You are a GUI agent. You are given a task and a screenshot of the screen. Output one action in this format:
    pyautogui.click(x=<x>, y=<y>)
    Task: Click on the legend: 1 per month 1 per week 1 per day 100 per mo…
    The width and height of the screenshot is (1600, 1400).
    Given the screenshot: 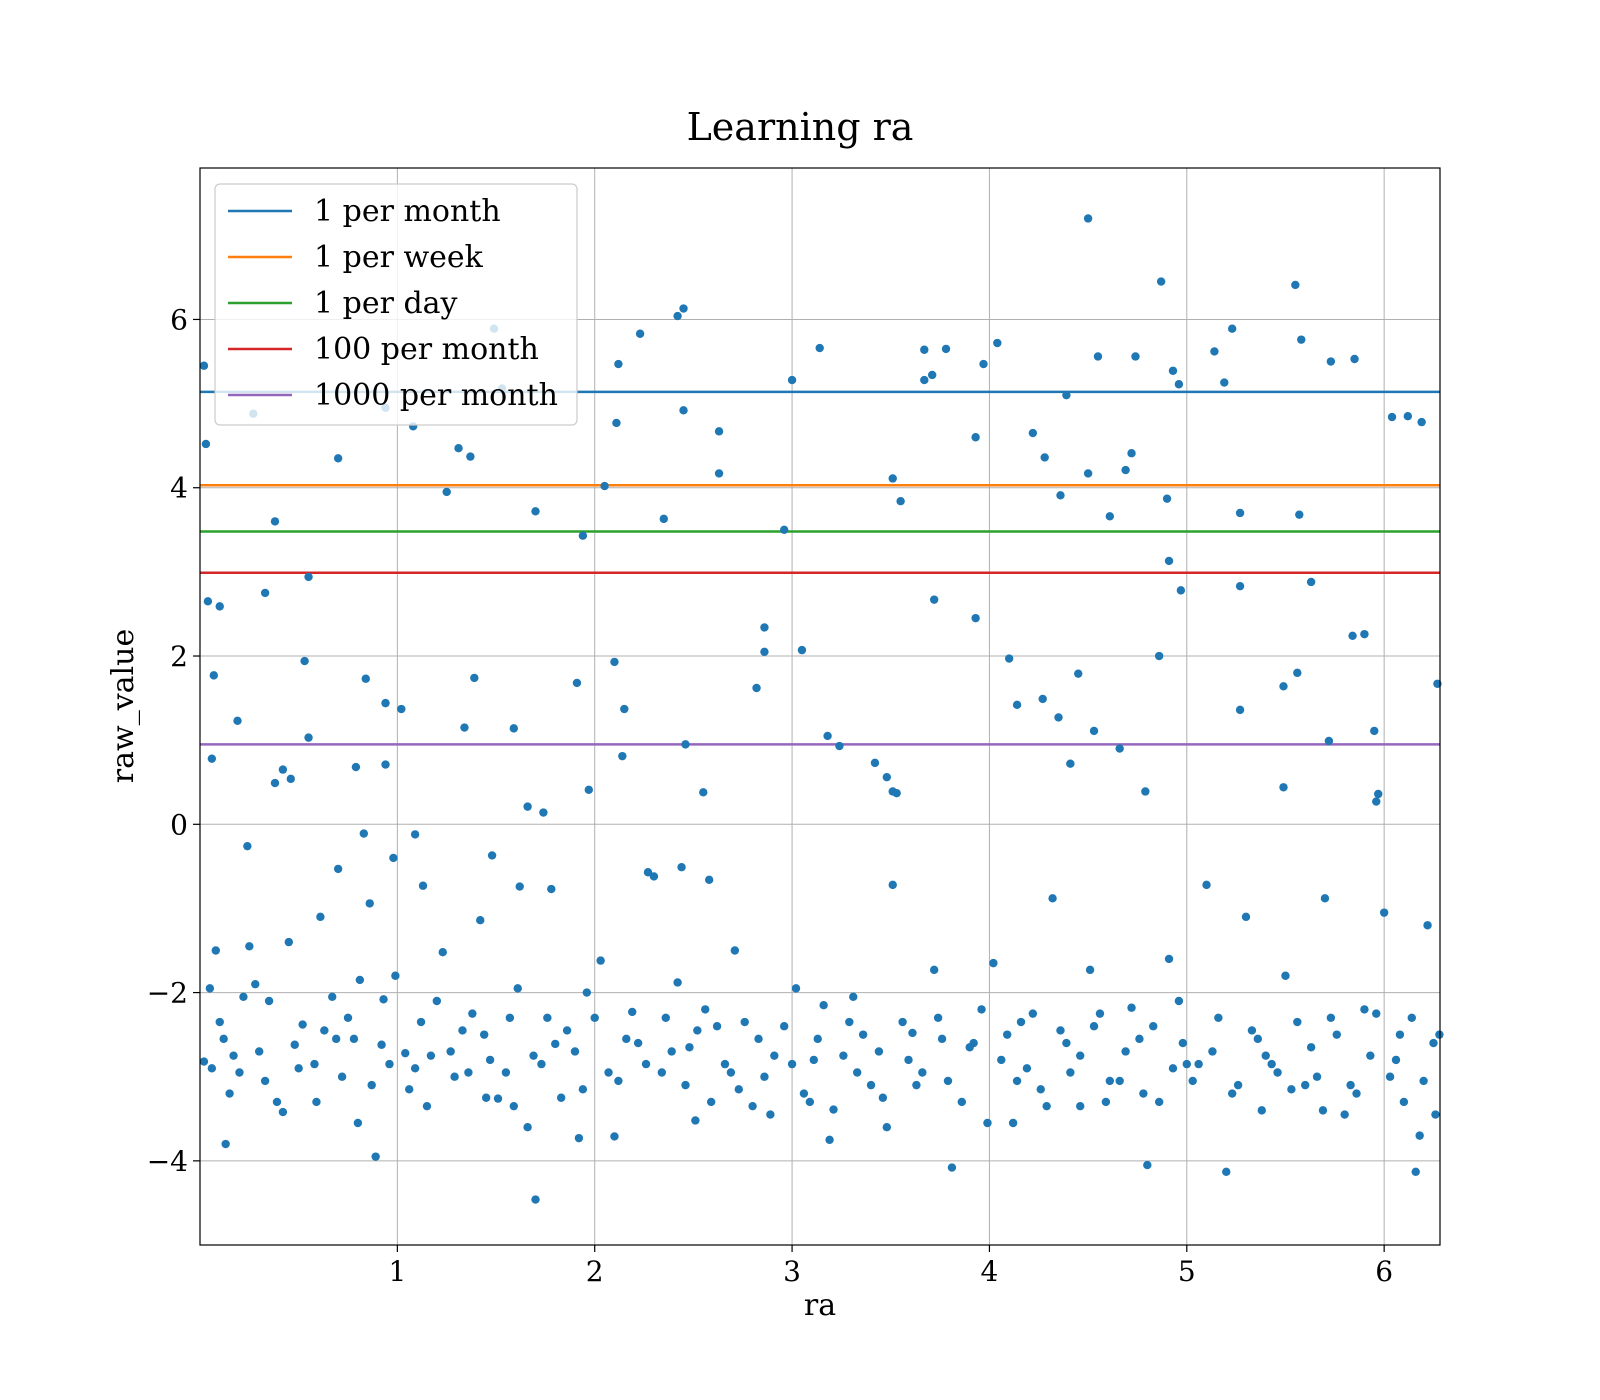 What is the action you would take?
    pyautogui.click(x=396, y=304)
    